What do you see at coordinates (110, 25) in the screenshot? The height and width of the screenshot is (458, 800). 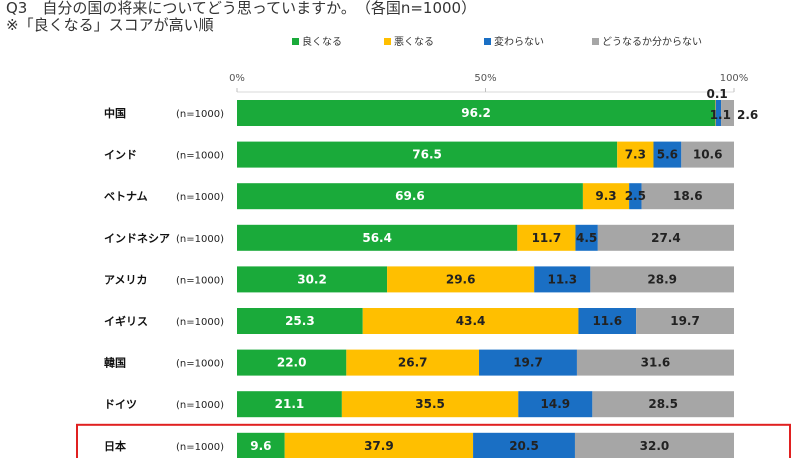 I see `chart-subtitle: ※「良くなる」スコアが高い順` at bounding box center [110, 25].